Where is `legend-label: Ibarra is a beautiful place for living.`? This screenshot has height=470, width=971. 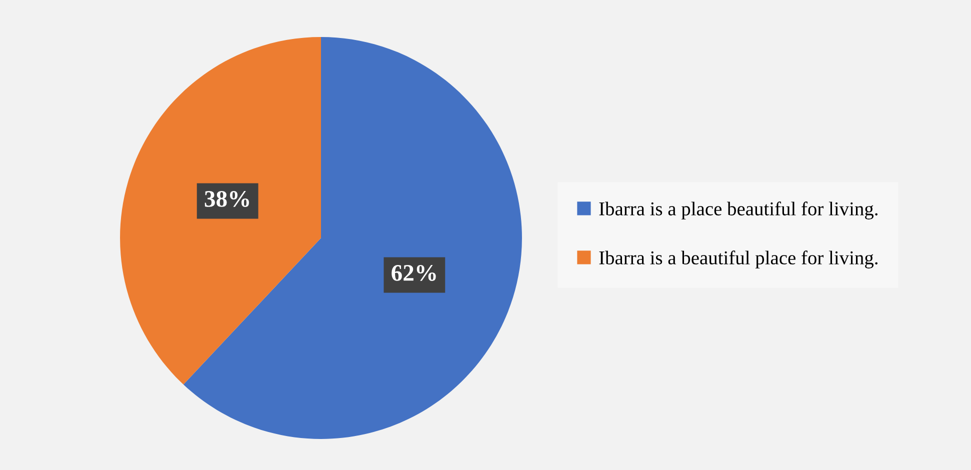 legend-label: Ibarra is a beautiful place for living. is located at coordinates (738, 259).